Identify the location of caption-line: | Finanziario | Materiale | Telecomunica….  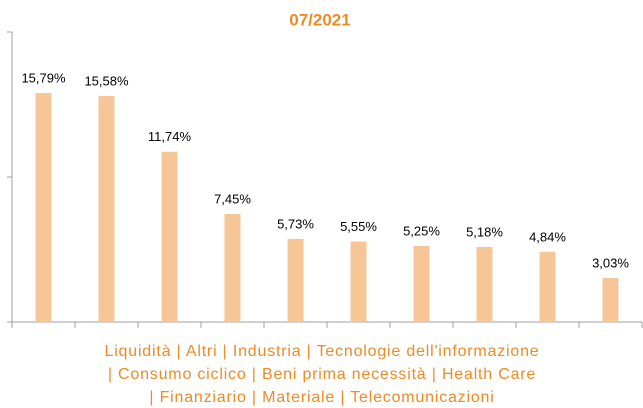
(321, 397).